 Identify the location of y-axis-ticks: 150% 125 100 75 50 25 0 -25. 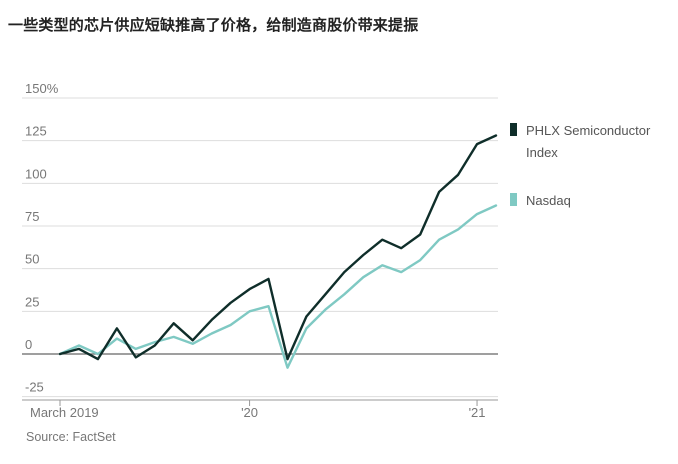
(42, 238).